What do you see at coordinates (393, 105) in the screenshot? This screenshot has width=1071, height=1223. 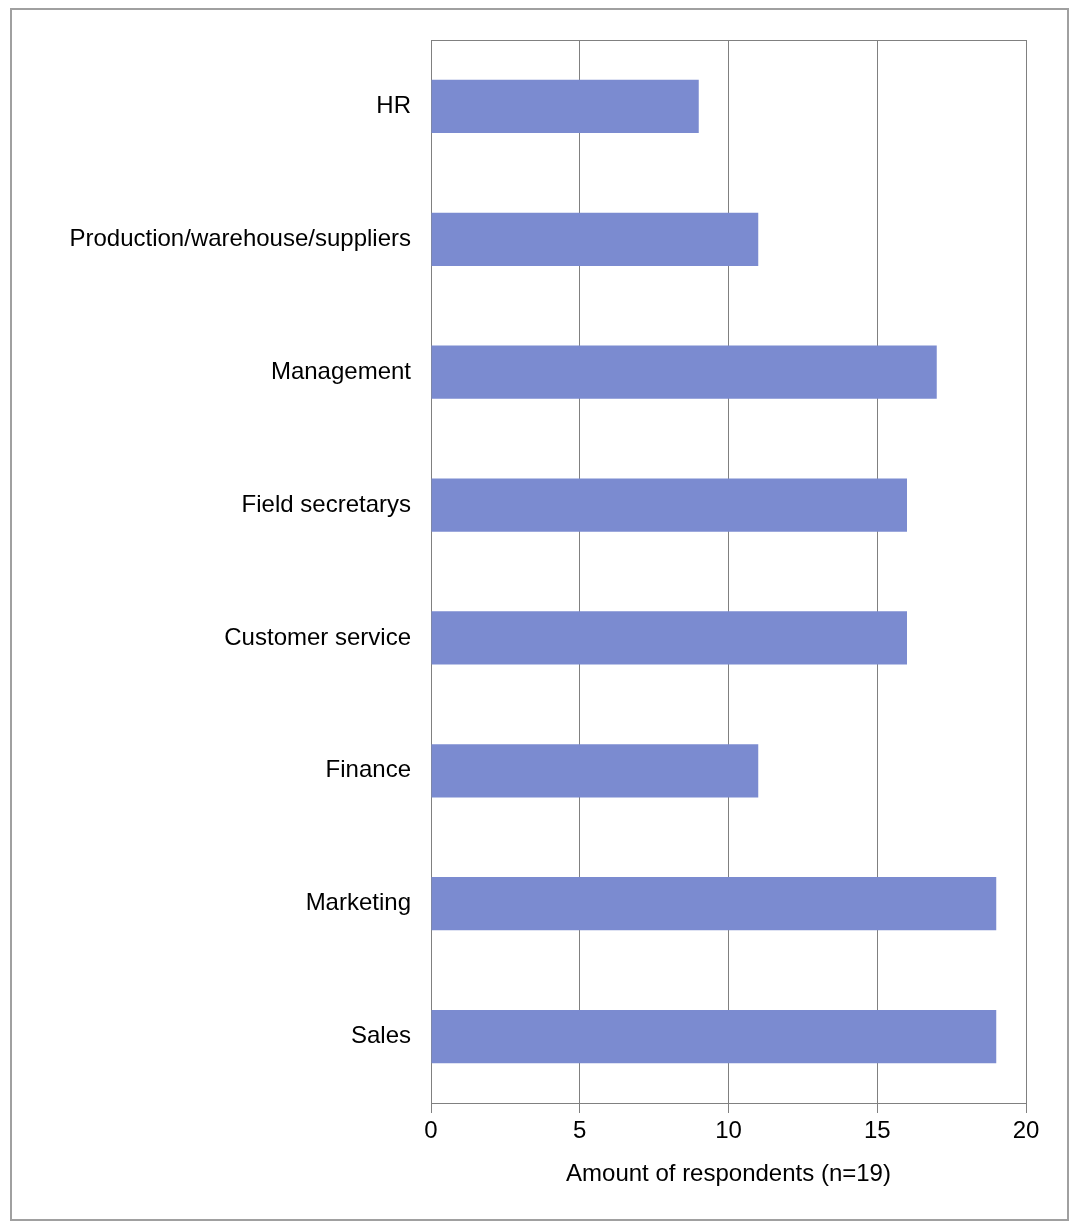 I see `y-tick-label: HR` at bounding box center [393, 105].